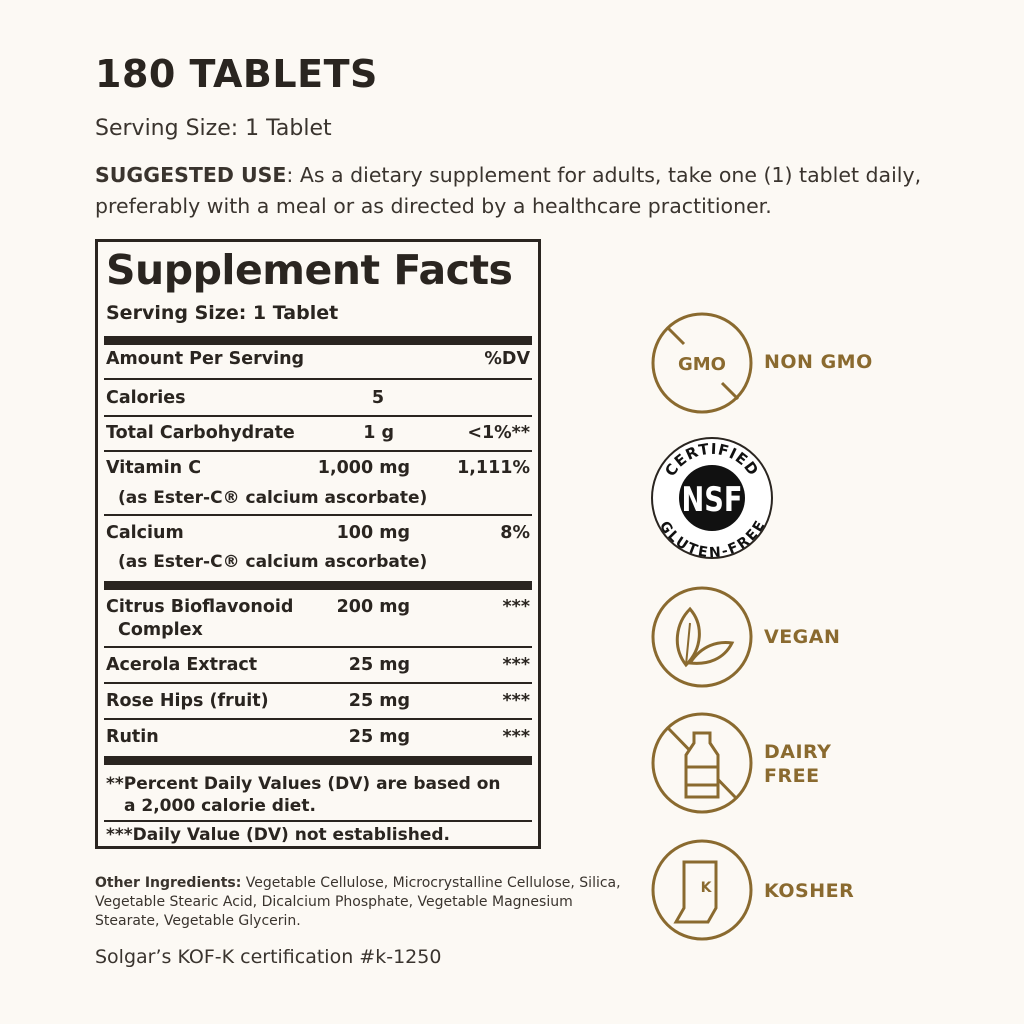  I want to click on nutrient-dv: 8%, so click(515, 533).